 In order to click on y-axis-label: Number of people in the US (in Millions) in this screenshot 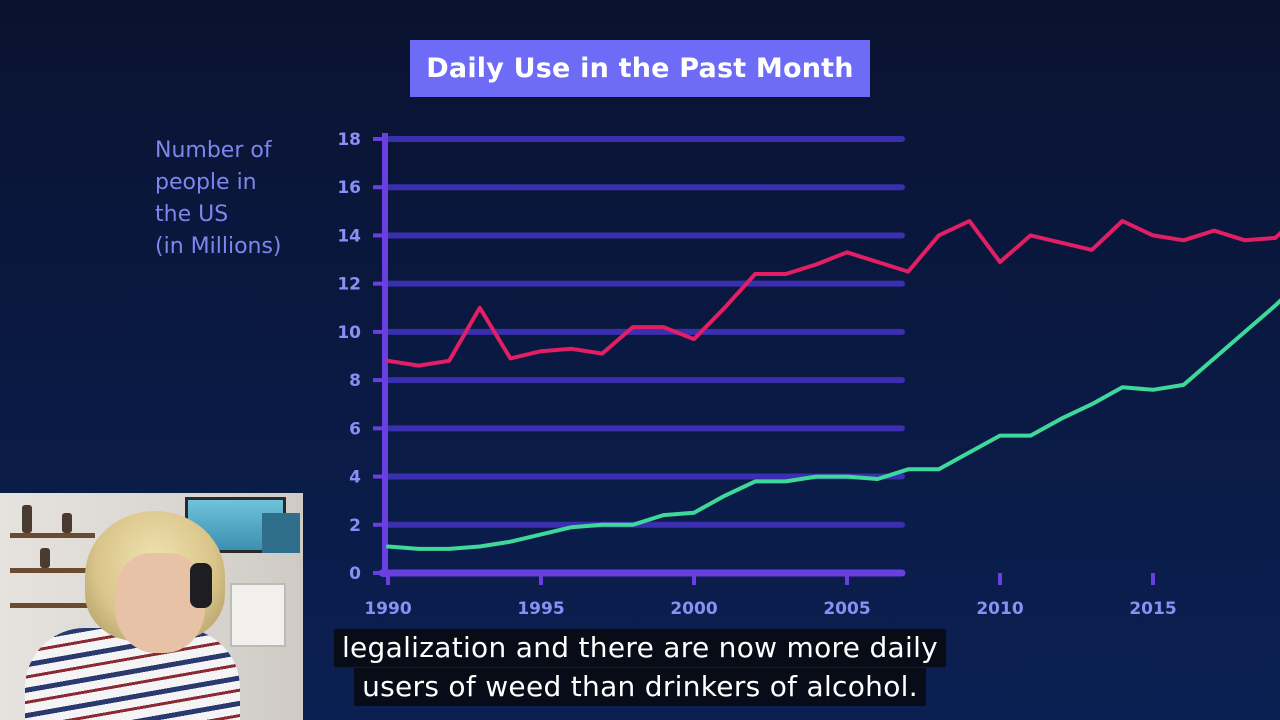, I will do `click(235, 199)`.